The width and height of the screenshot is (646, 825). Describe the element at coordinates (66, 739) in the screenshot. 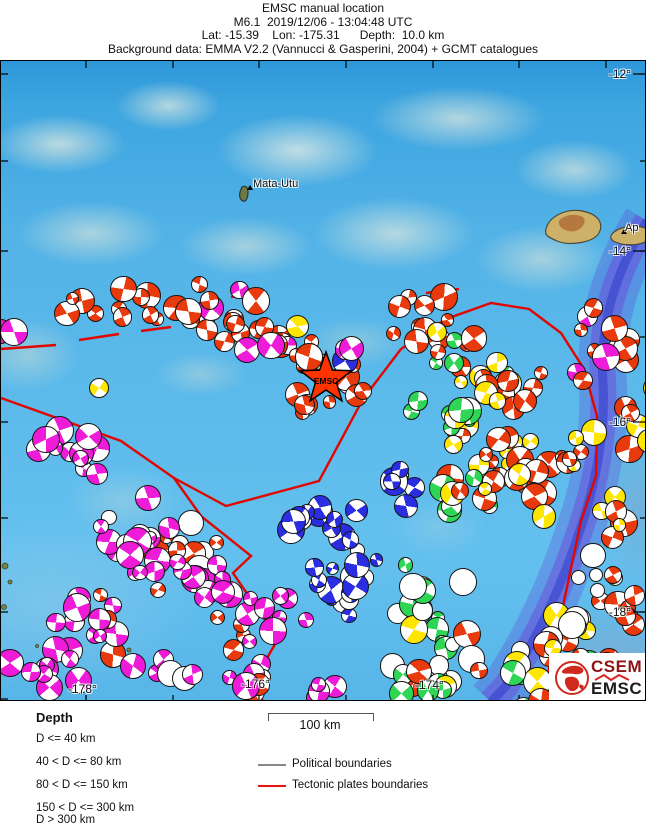

I see `legend-depth-item-1: D <= 40 km` at that location.